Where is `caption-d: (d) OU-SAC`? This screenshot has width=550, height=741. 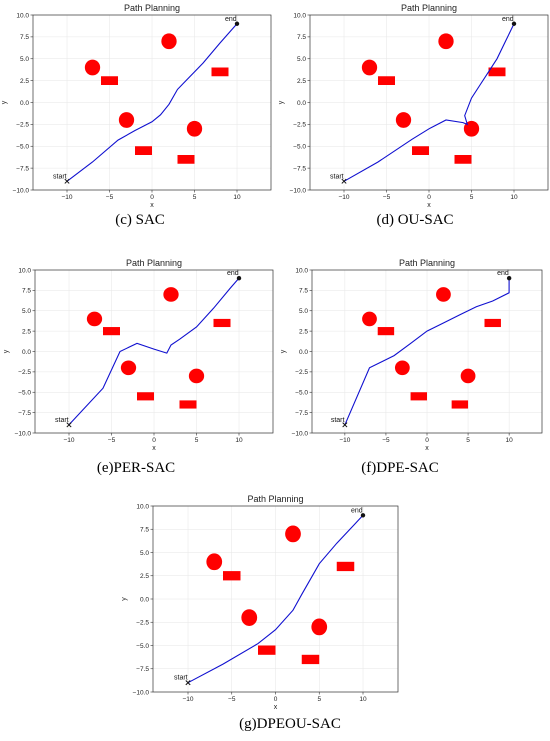 caption-d: (d) OU-SAC is located at coordinates (415, 220).